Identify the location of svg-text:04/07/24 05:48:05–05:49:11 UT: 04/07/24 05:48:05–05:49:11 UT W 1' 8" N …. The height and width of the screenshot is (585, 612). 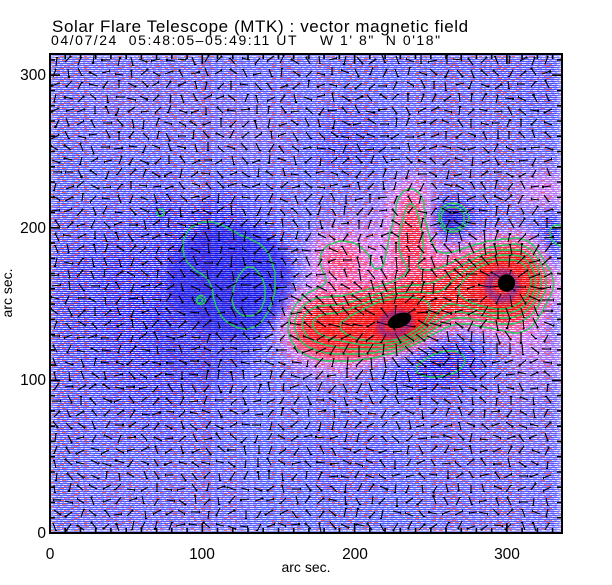
(246, 40).